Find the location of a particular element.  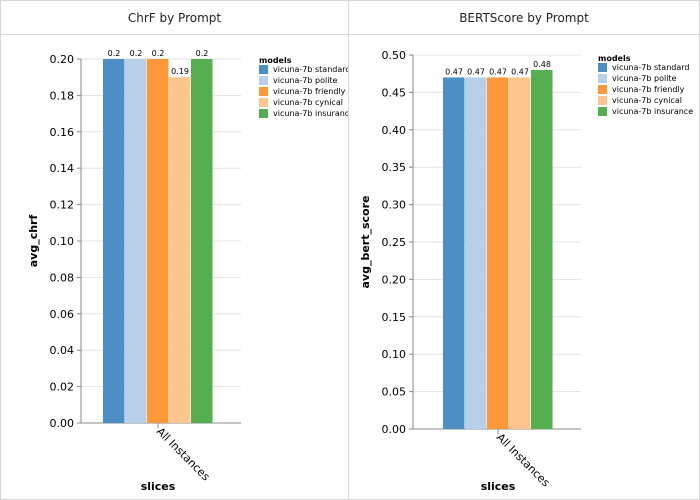

y-tick-label: 0.40 is located at coordinates (394, 130).